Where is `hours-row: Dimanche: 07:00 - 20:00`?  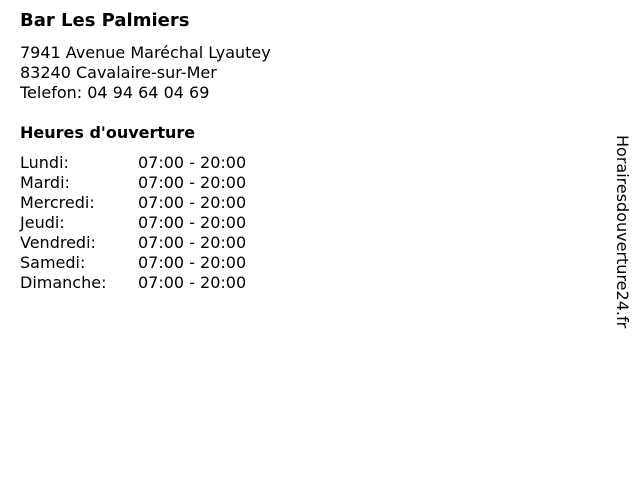 hours-row: Dimanche: 07:00 - 20:00 is located at coordinates (133, 283).